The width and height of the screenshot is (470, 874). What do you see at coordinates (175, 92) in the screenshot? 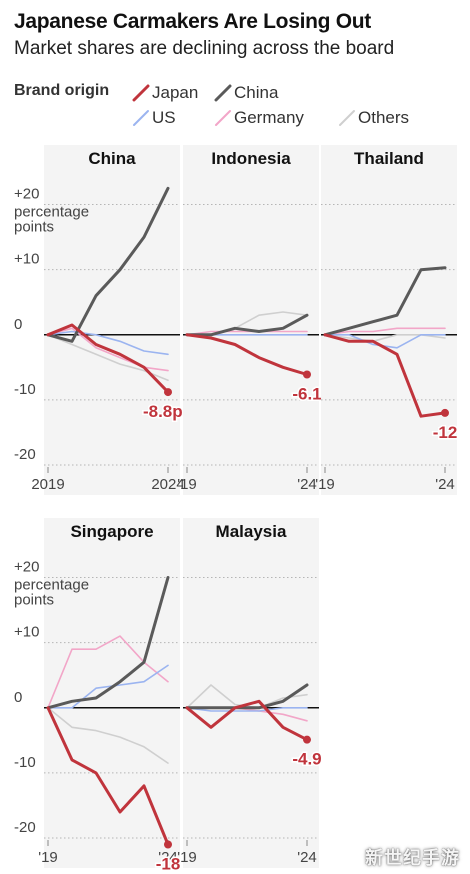
I see `legend-label-japan: Japan` at bounding box center [175, 92].